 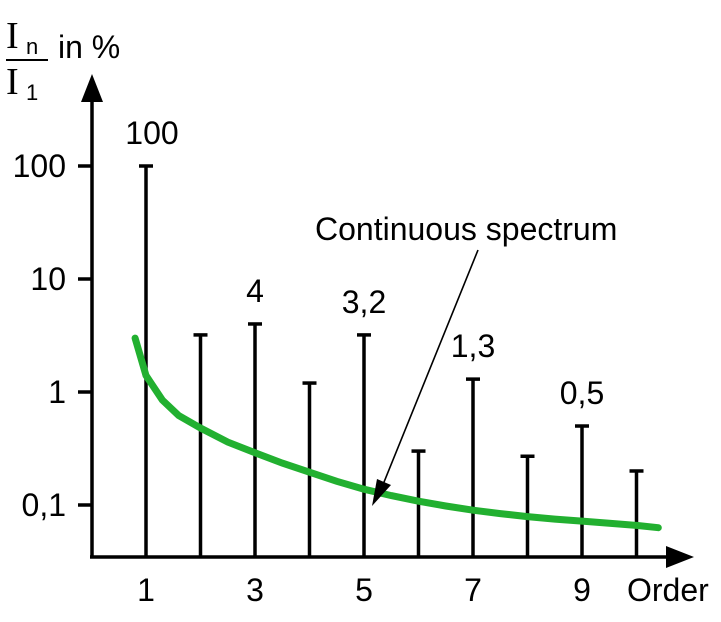 I want to click on annotation-arrowhead, so click(x=381, y=492).